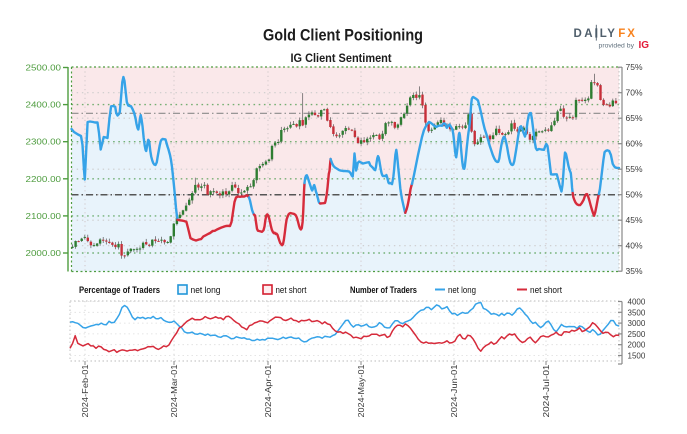  Describe the element at coordinates (546, 390) in the screenshot. I see `svg-text: 2024-Jul-01` at that location.